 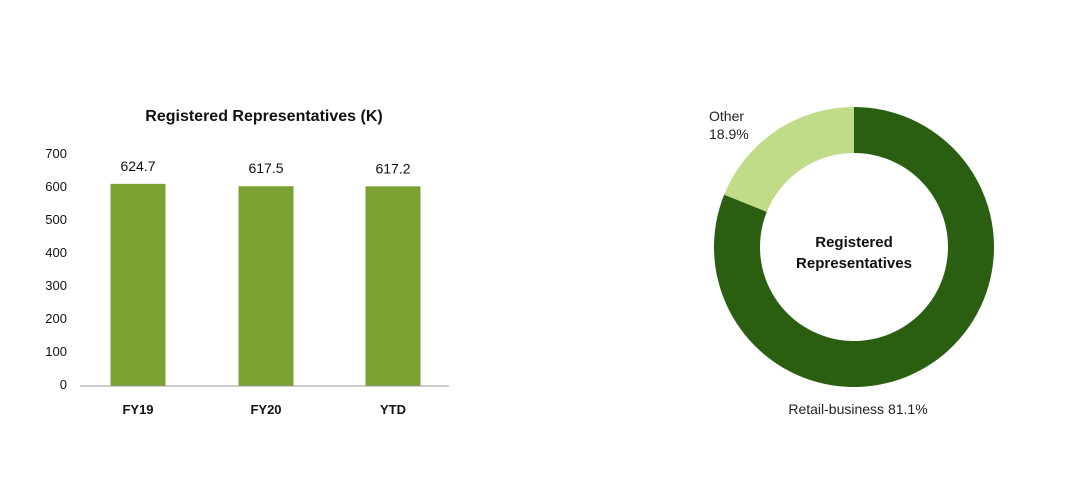 What do you see at coordinates (393, 286) in the screenshot?
I see `bar-ytd` at bounding box center [393, 286].